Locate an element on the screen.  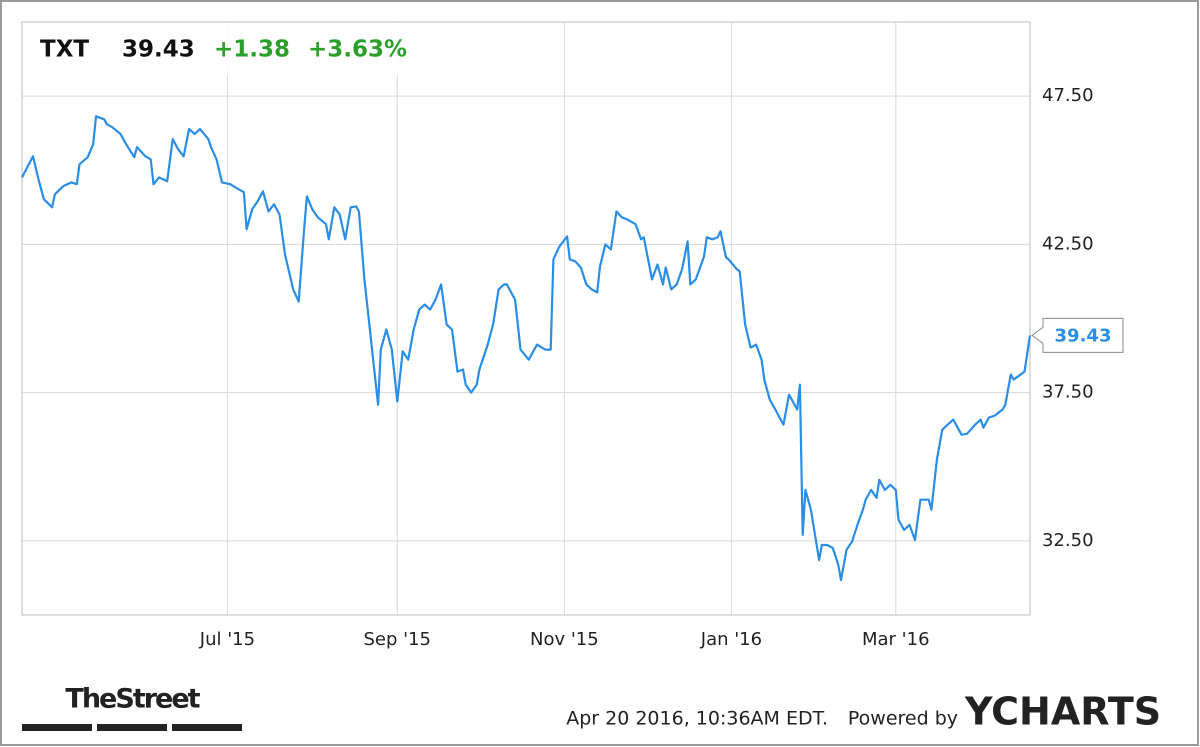
powered-by: Powered by is located at coordinates (903, 719).